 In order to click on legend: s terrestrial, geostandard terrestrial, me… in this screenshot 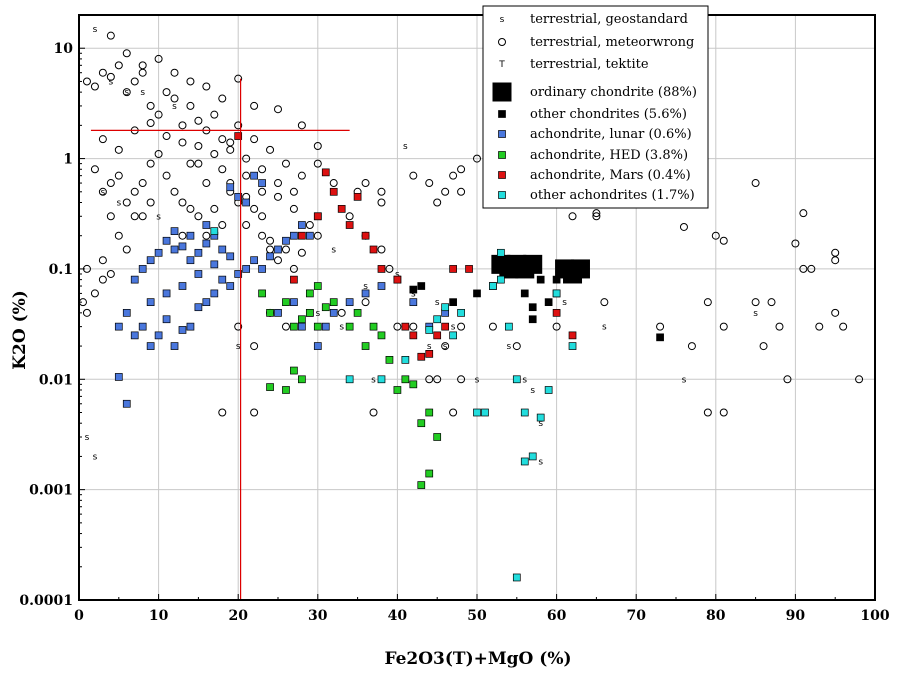, I will do `click(595, 107)`.